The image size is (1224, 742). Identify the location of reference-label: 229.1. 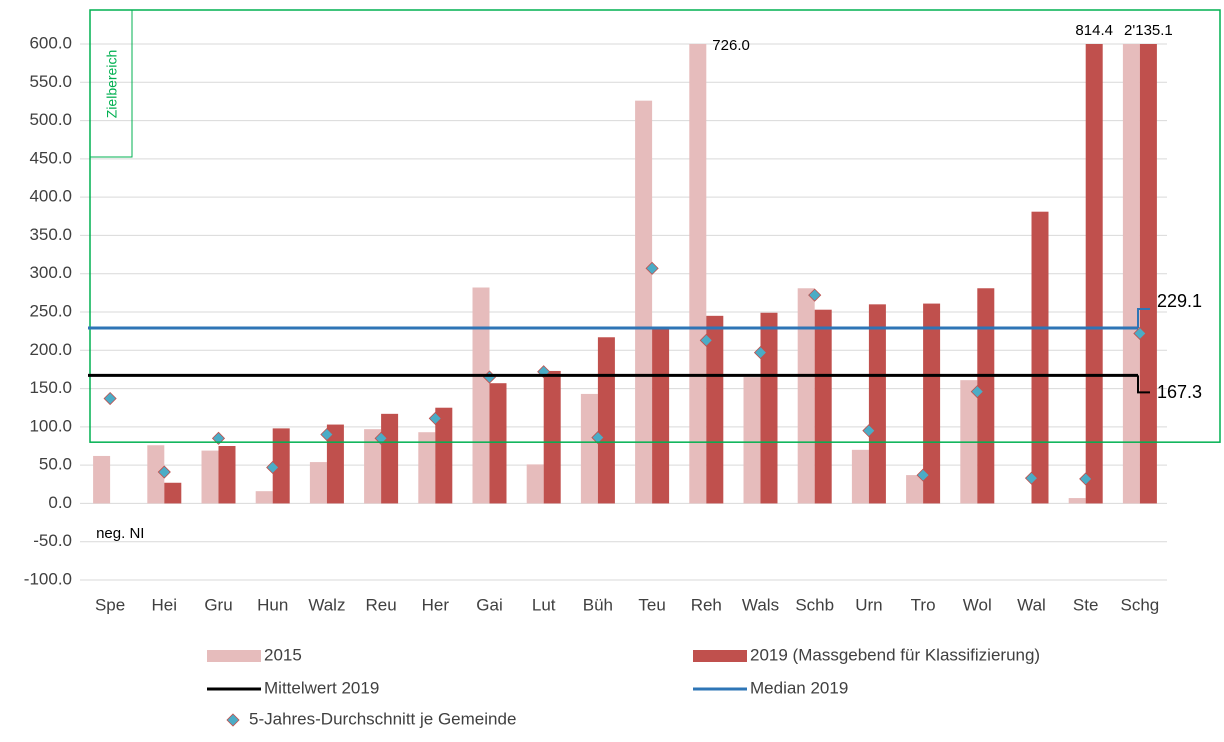
(1179, 301).